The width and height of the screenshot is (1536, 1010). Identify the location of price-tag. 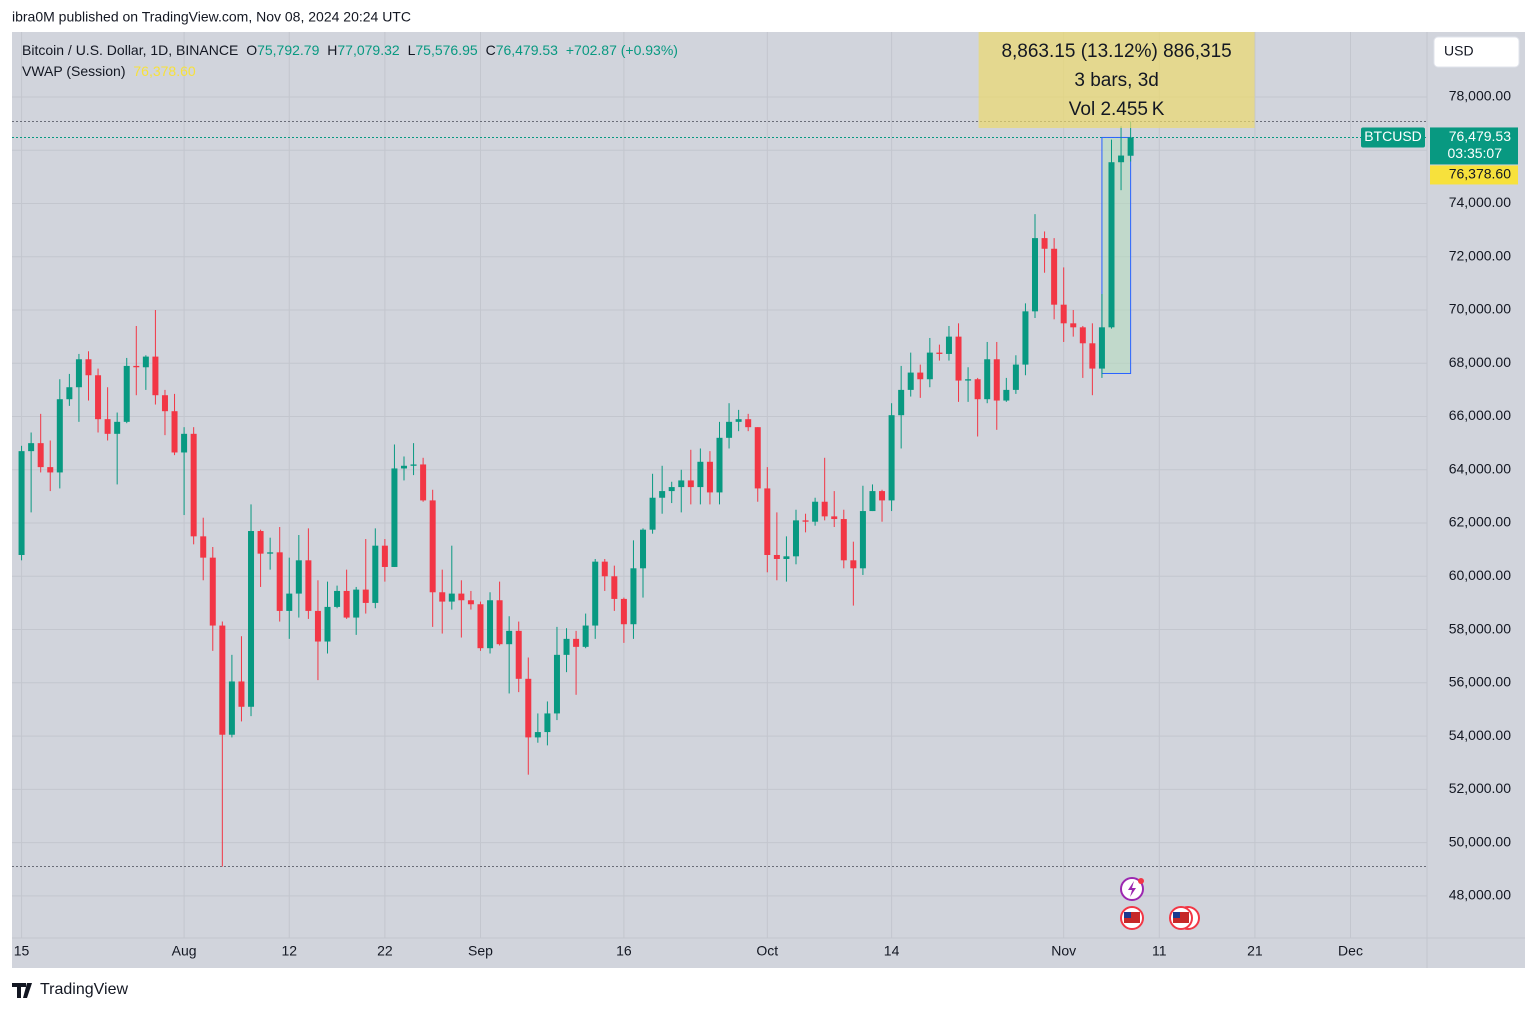
(1474, 146).